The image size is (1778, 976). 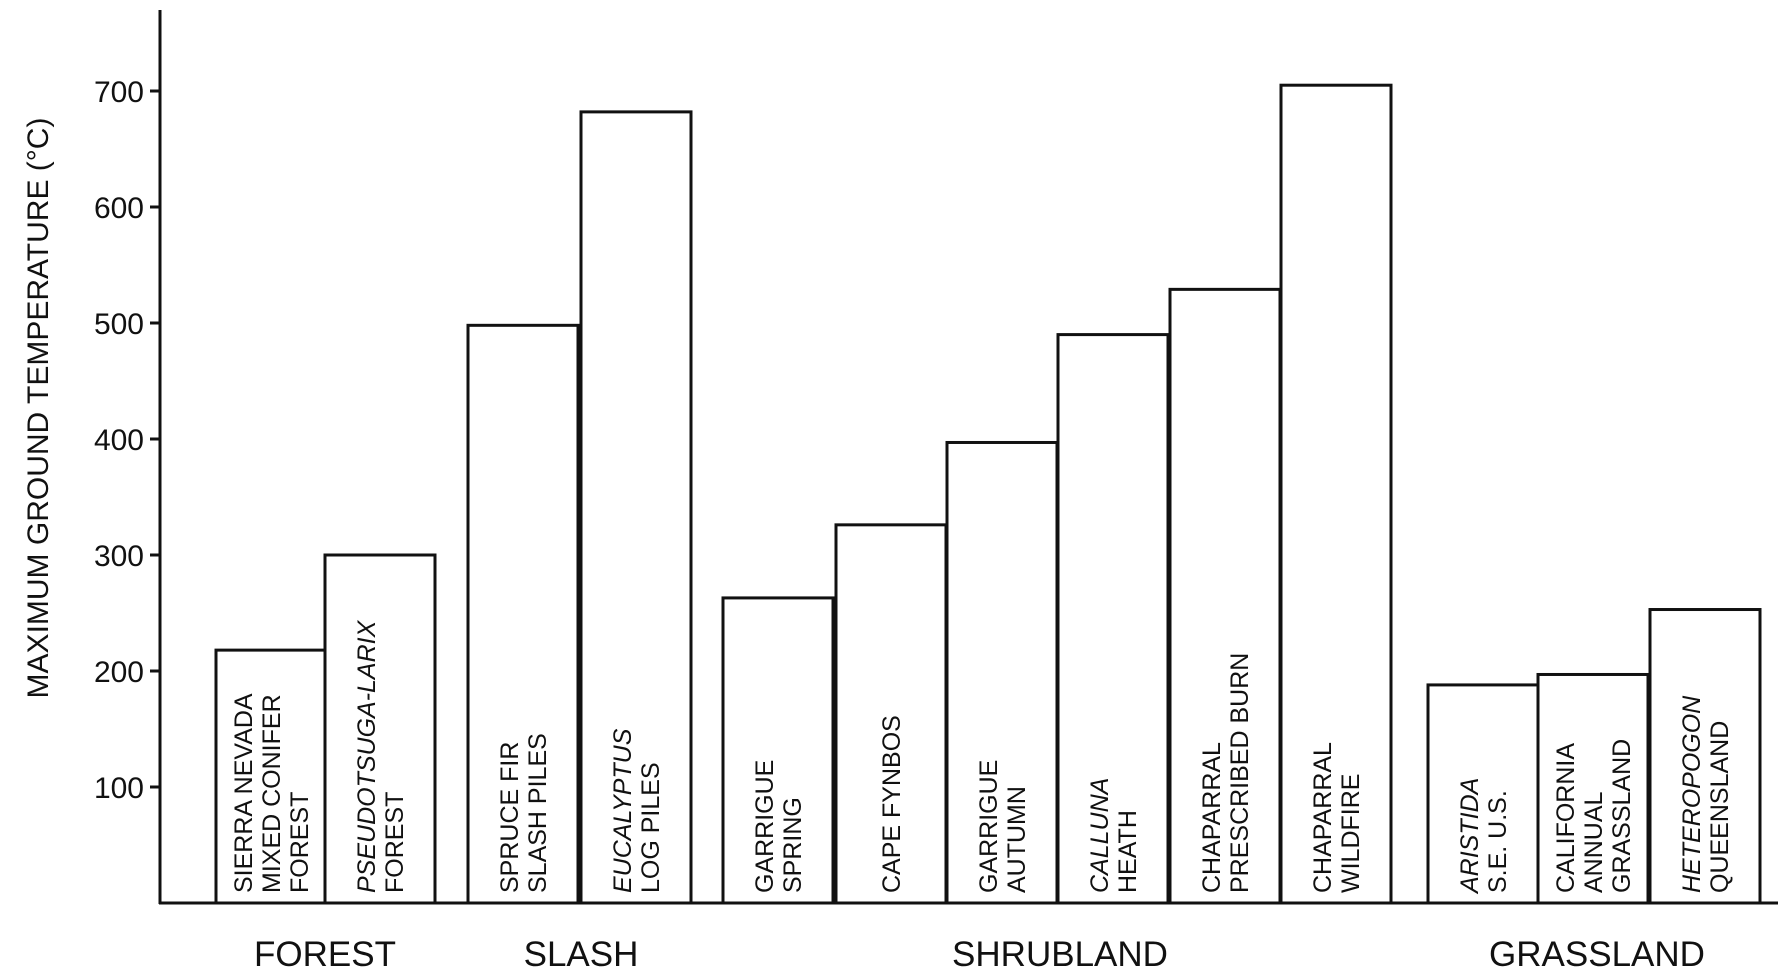 What do you see at coordinates (510, 817) in the screenshot?
I see `bar-slash-1-label-line-1: SPRUCE FIR` at bounding box center [510, 817].